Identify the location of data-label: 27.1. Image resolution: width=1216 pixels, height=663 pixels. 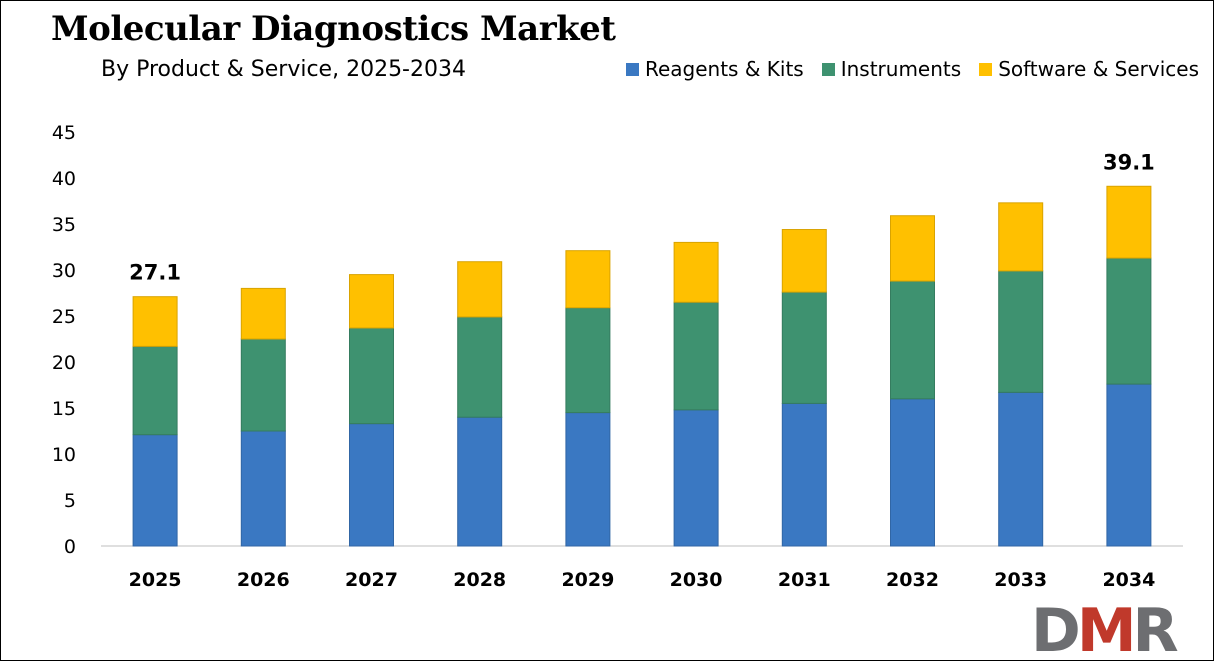
(155, 273).